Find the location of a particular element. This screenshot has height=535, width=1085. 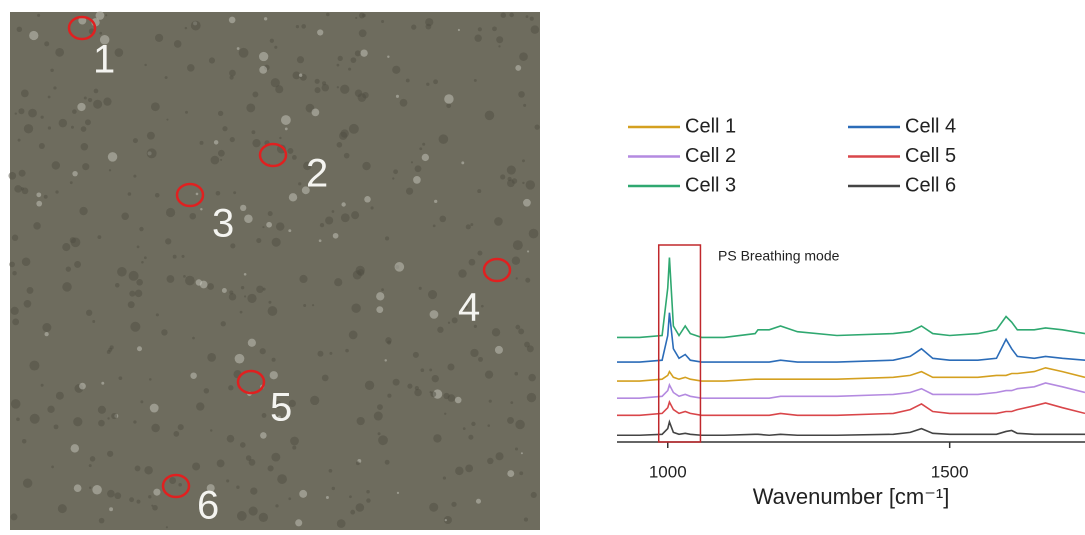

spectrum-line is located at coordinates (851, 337).